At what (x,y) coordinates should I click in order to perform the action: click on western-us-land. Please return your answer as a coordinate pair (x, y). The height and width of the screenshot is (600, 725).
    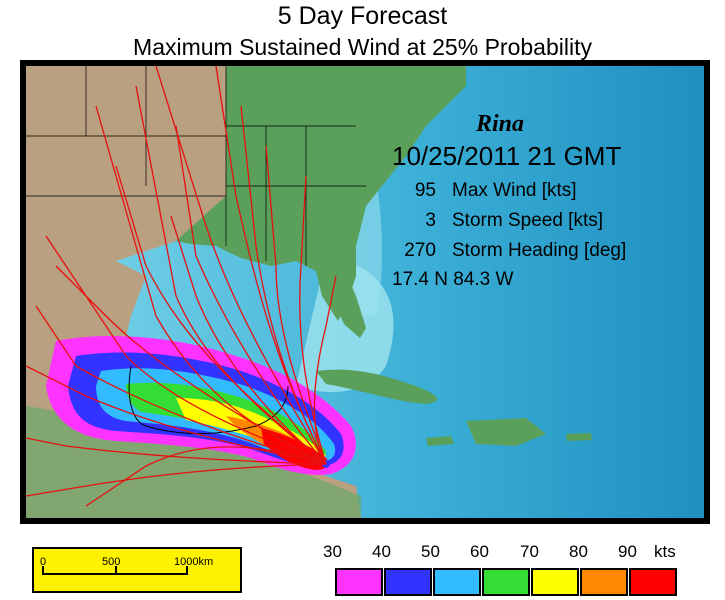
    Looking at the image, I should click on (126, 181).